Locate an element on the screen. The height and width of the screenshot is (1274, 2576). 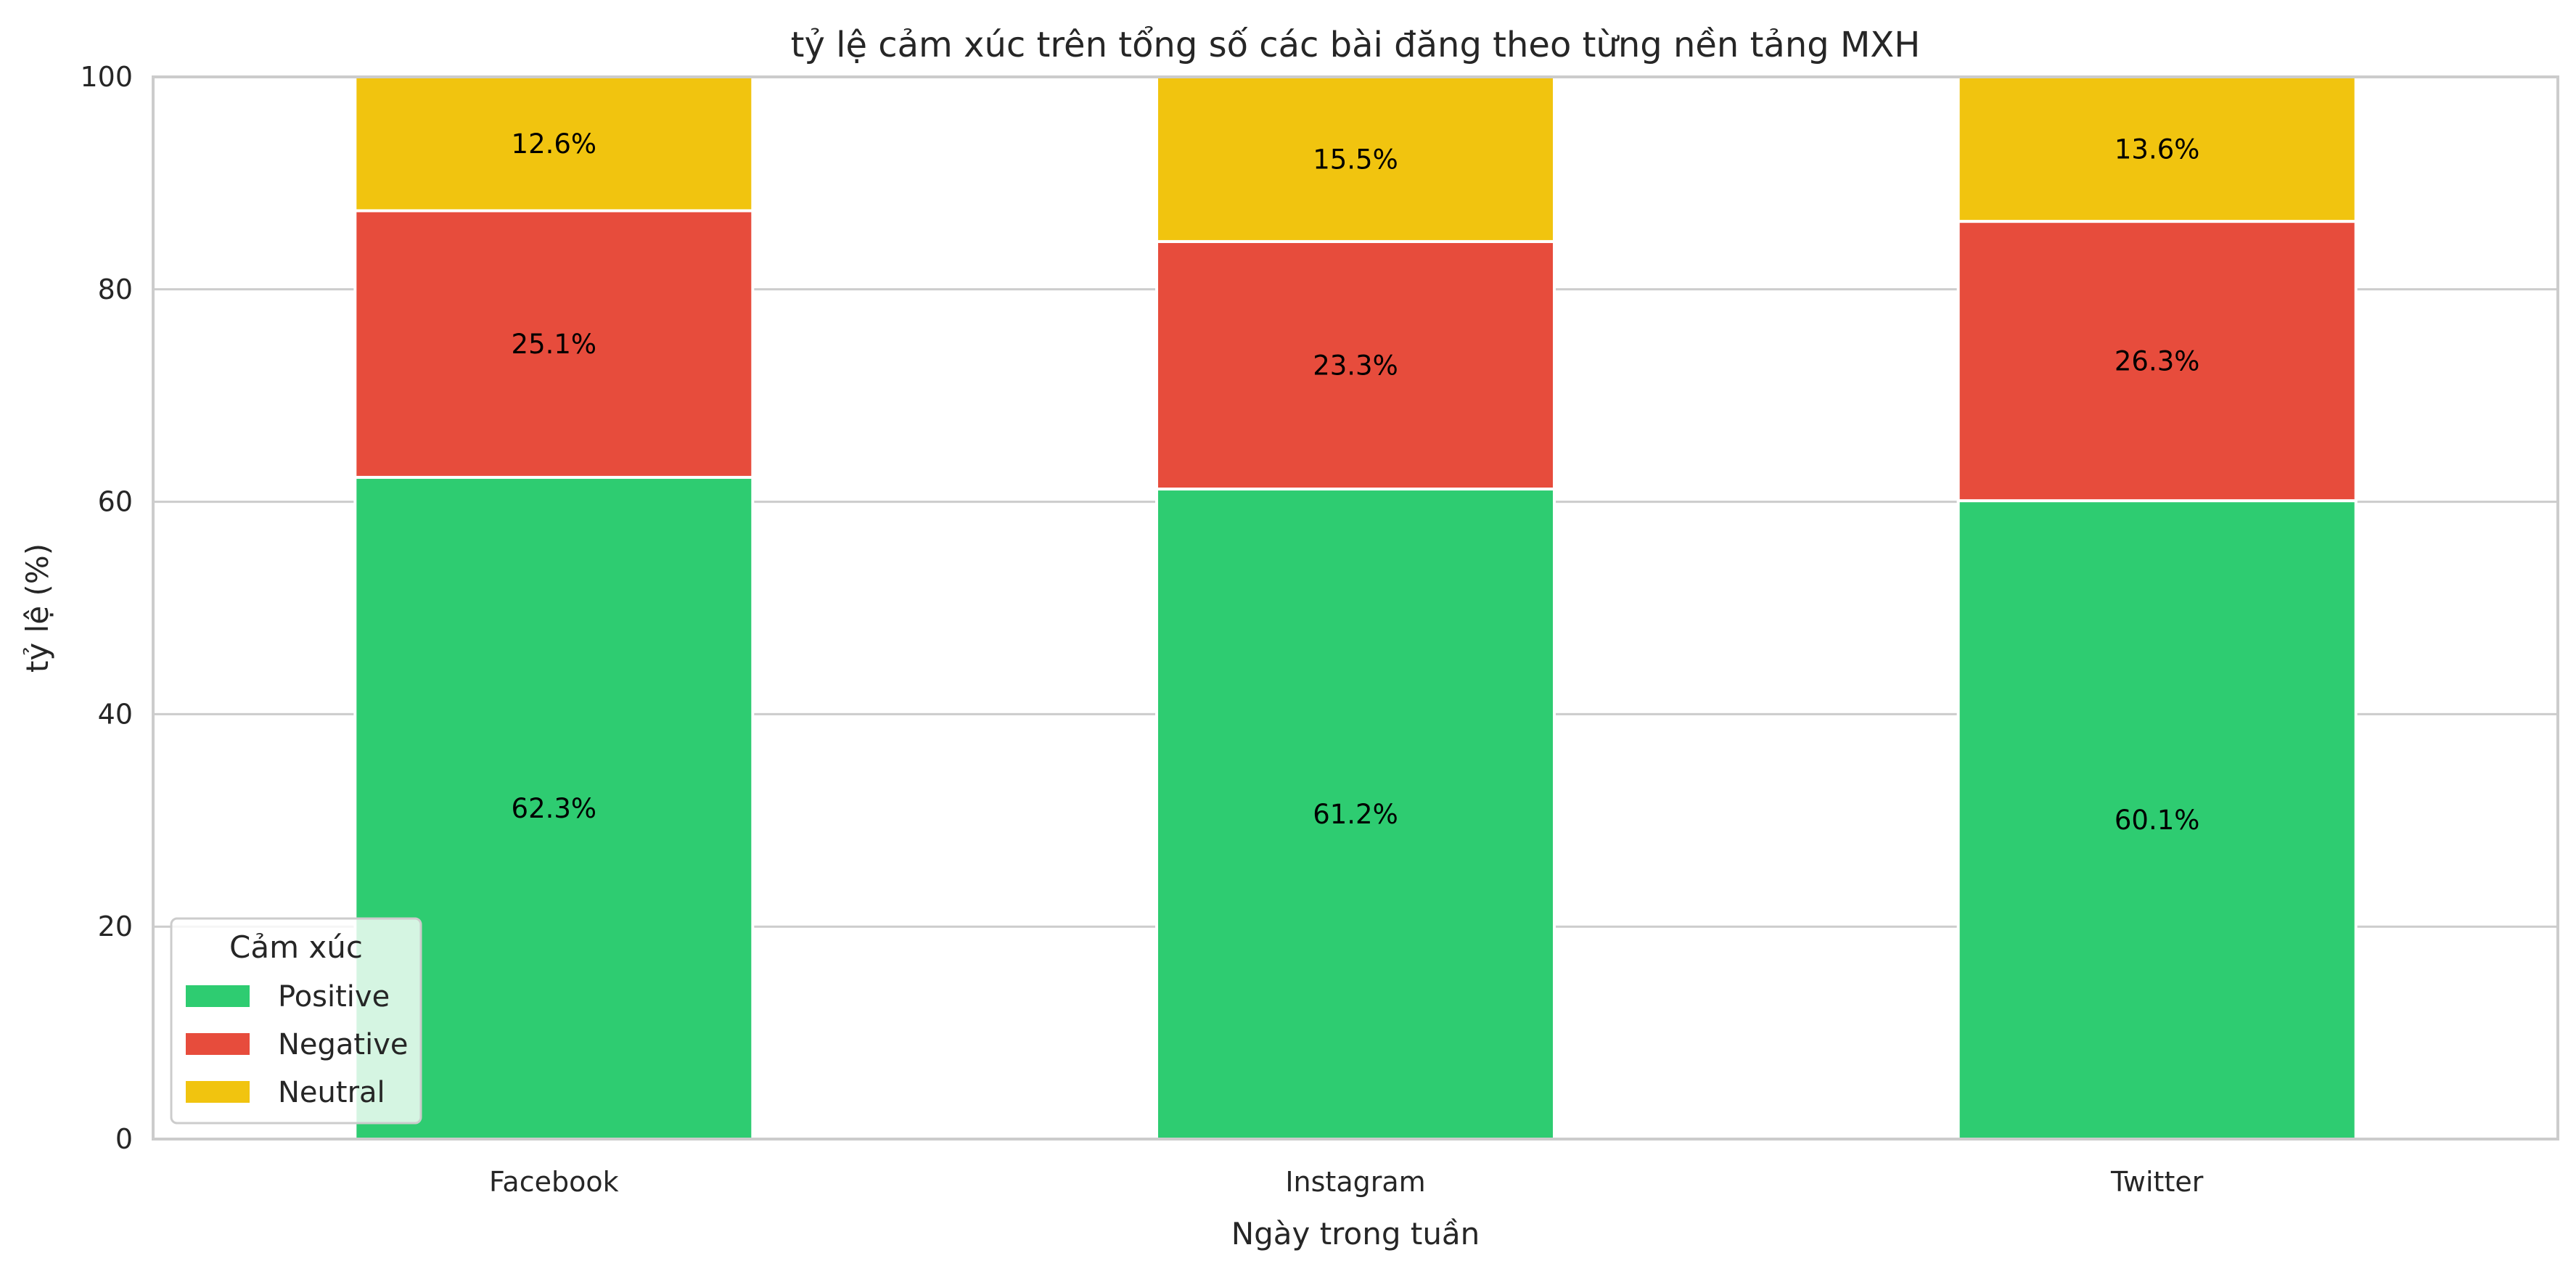
x-tick-label: Twitter is located at coordinates (2157, 1182).